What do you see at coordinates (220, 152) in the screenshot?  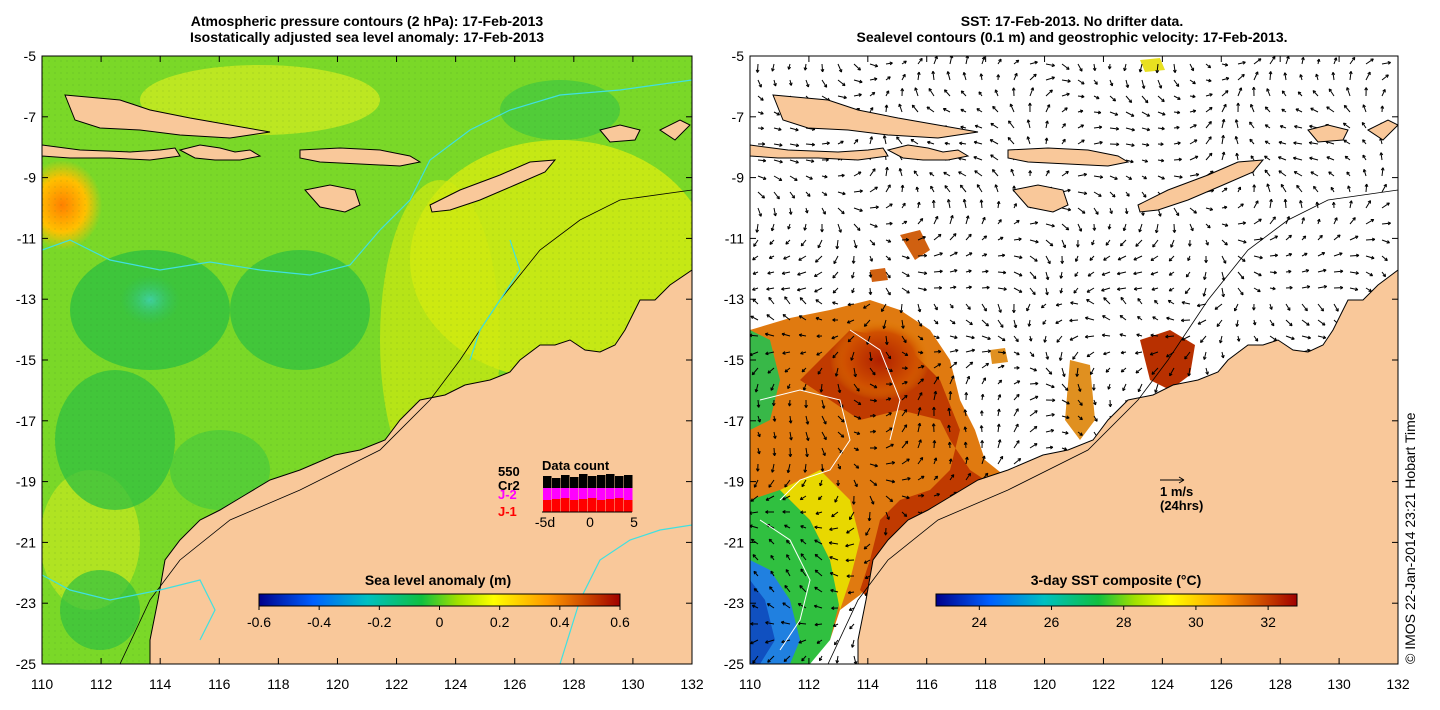 I see `left-sumbawa-island` at bounding box center [220, 152].